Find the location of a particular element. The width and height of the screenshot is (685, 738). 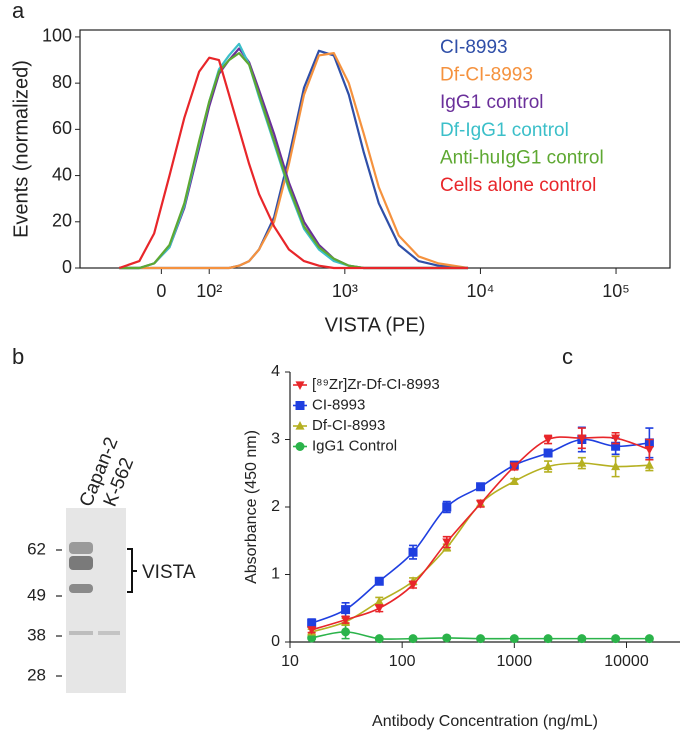

y-tick-label: 4 is located at coordinates (275, 371).